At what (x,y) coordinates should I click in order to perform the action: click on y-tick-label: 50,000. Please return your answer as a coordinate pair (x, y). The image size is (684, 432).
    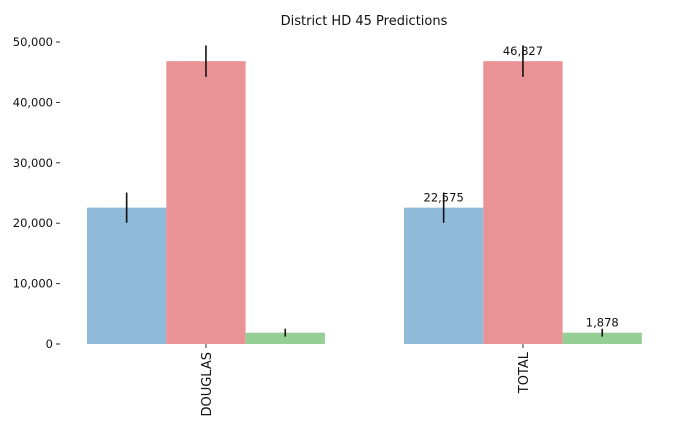
    Looking at the image, I should click on (33, 42).